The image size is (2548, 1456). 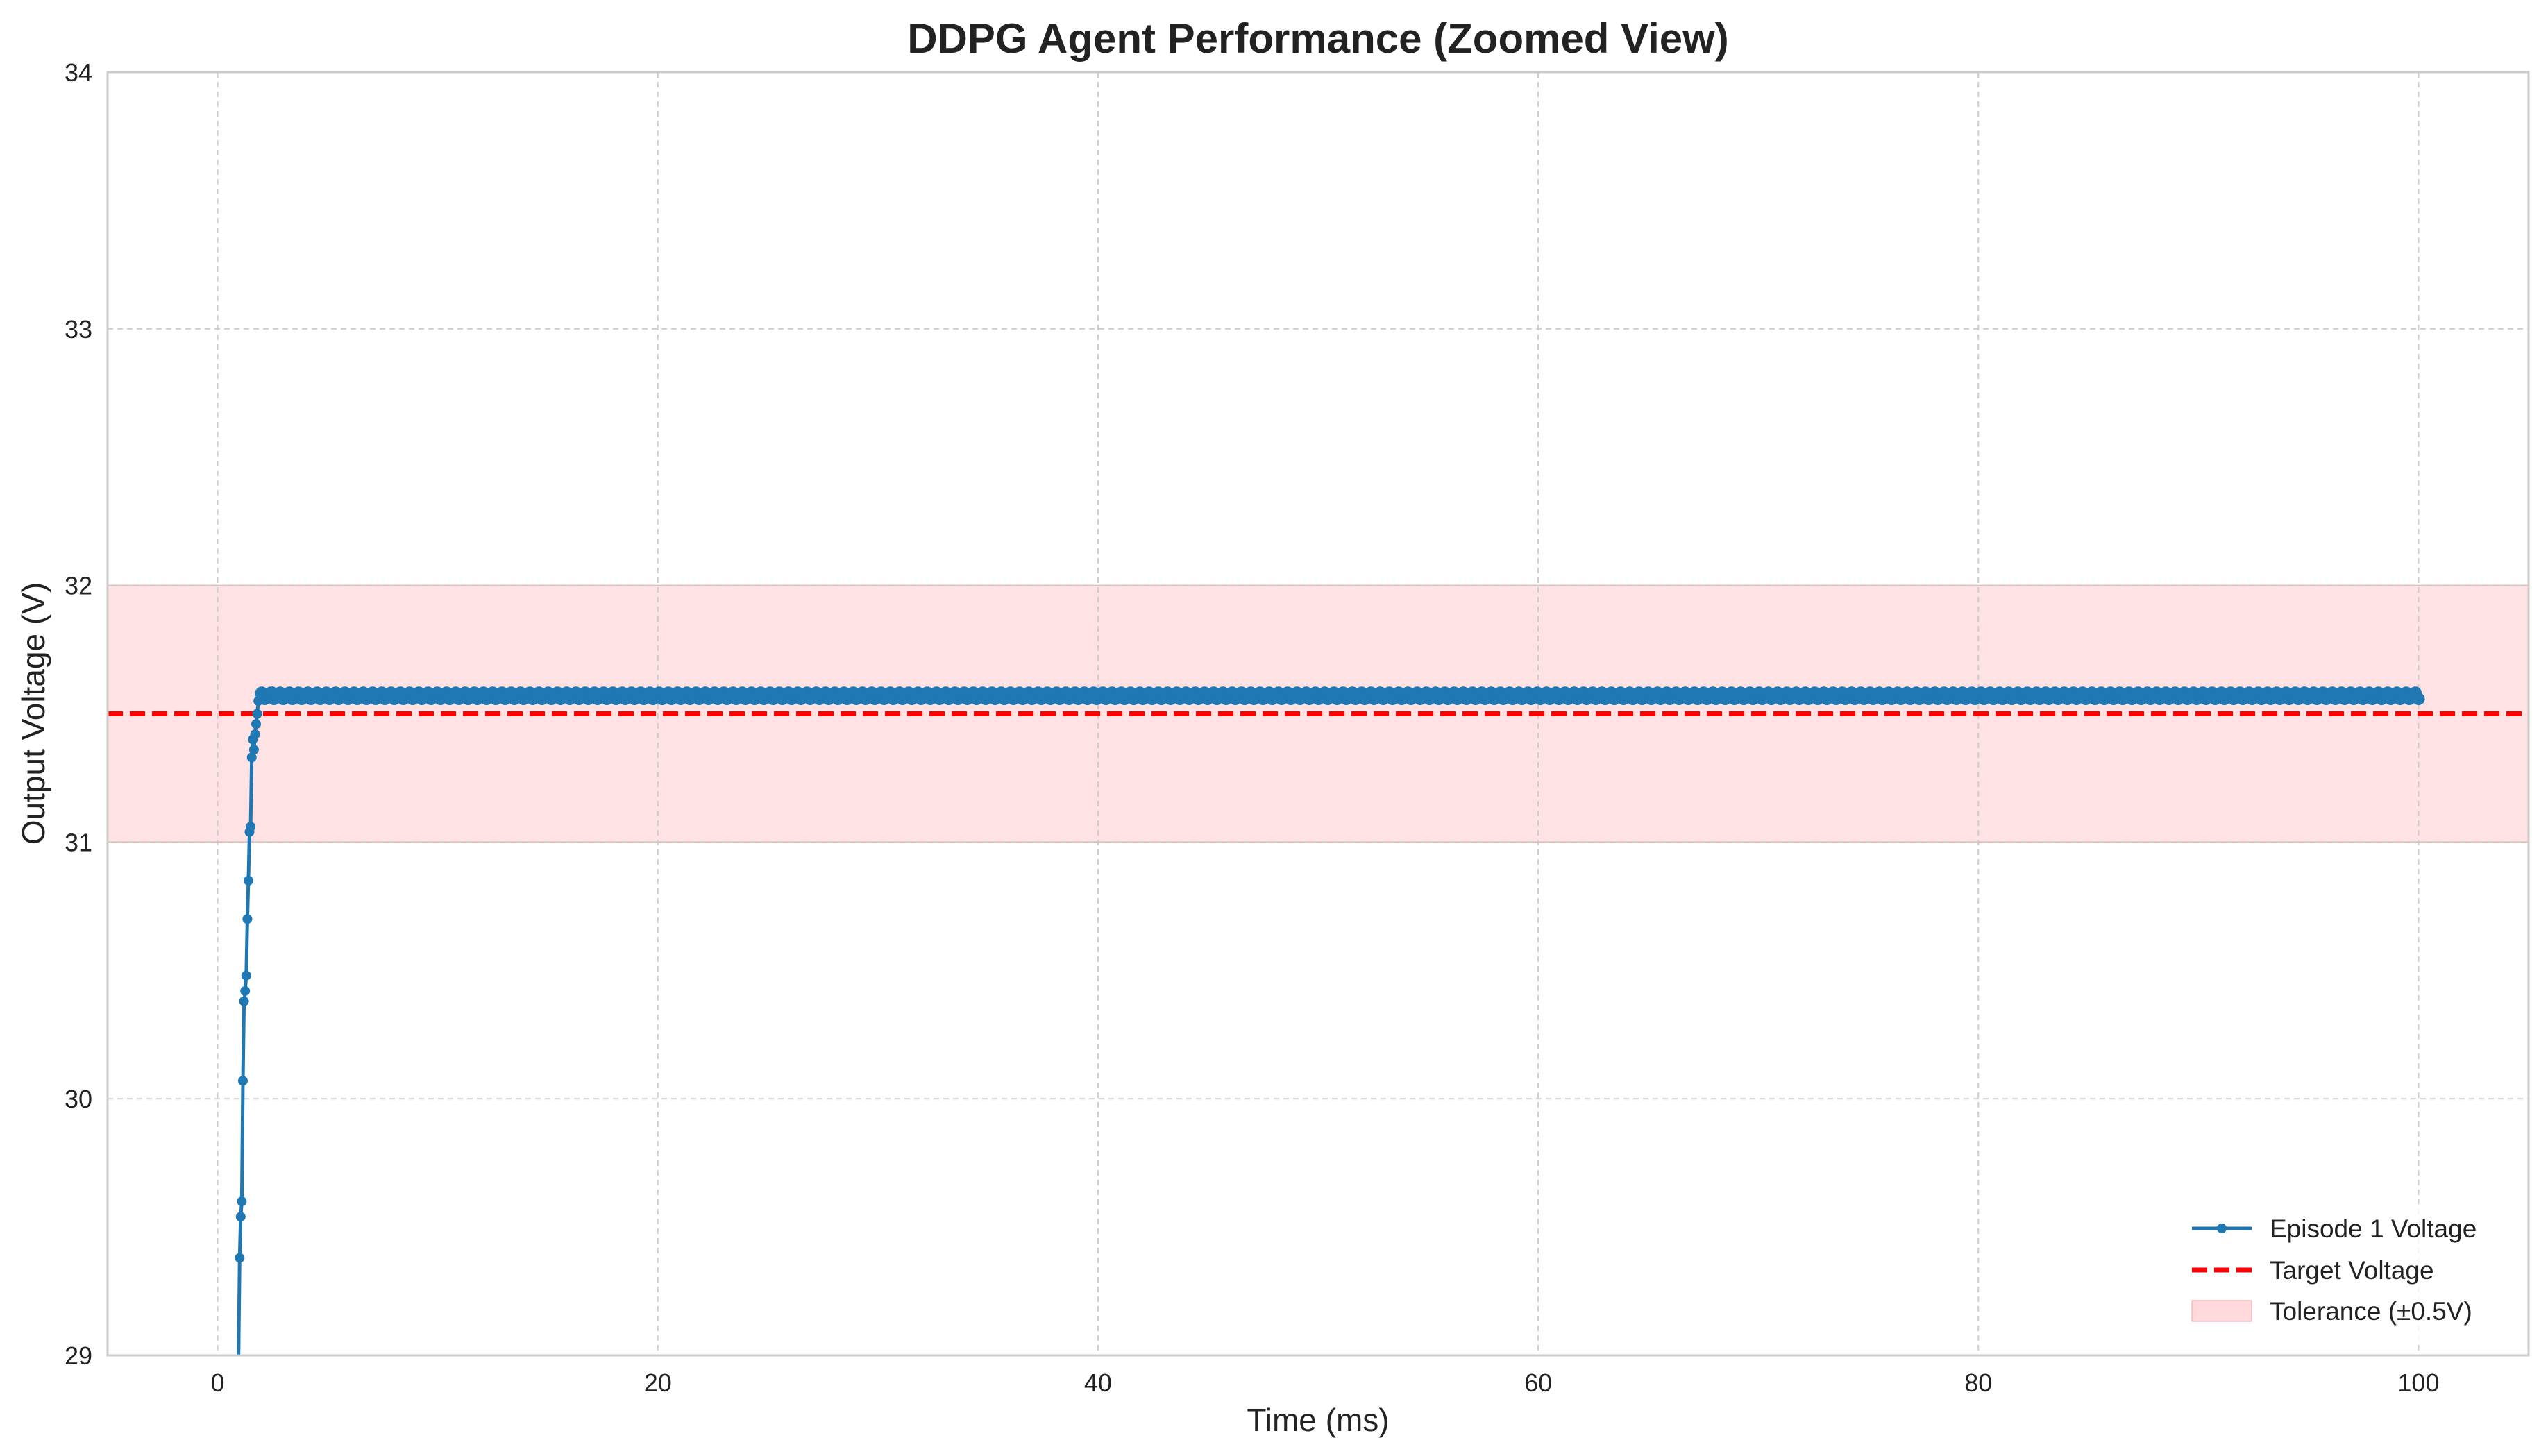 What do you see at coordinates (658, 1383) in the screenshot?
I see `x-tick-label: 20` at bounding box center [658, 1383].